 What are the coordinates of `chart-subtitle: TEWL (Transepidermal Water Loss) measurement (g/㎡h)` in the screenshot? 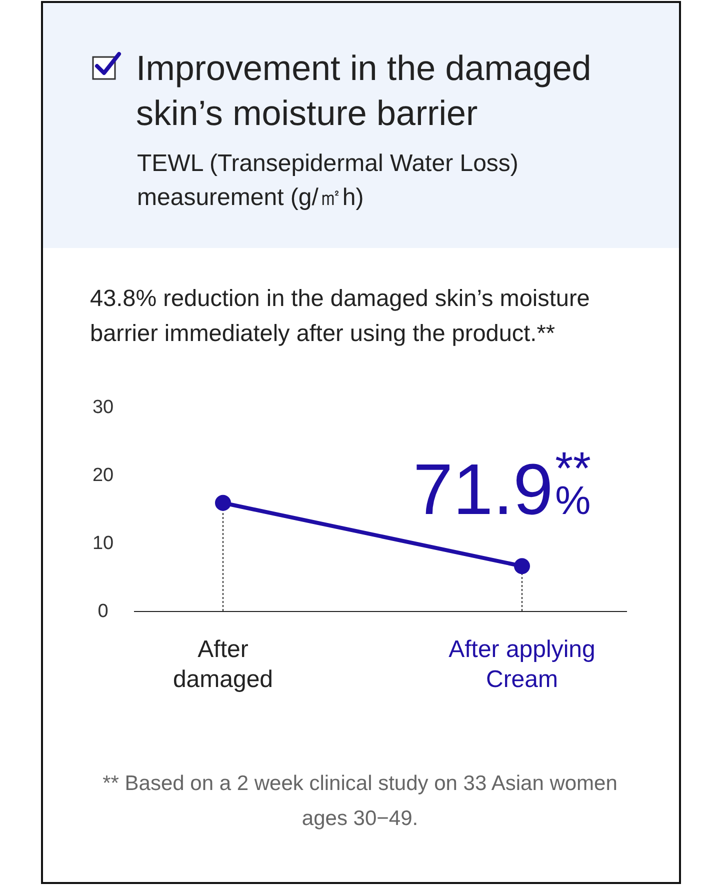 It's located at (327, 180).